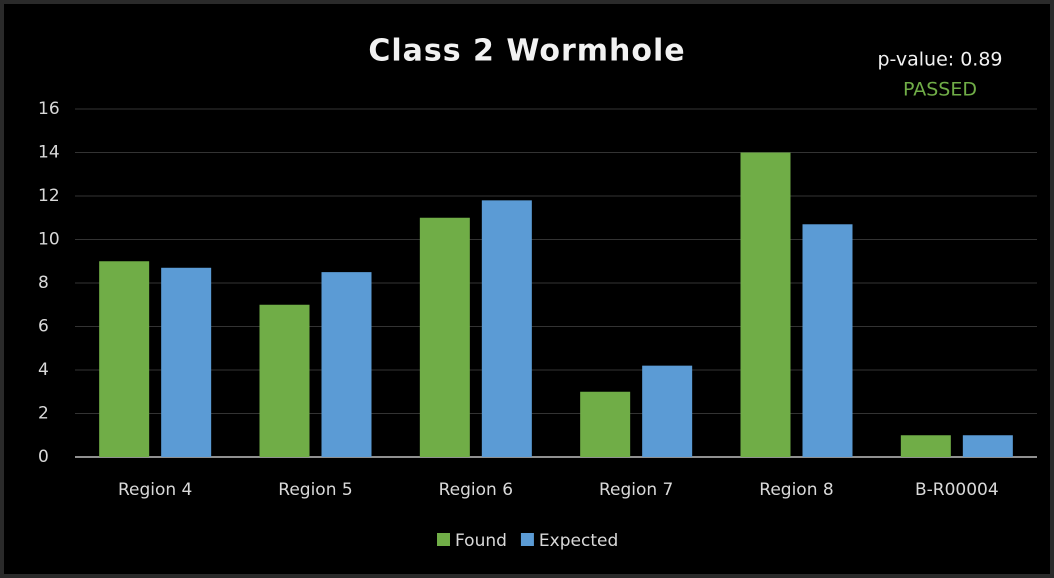  I want to click on y-tick-label: 6, so click(43, 327).